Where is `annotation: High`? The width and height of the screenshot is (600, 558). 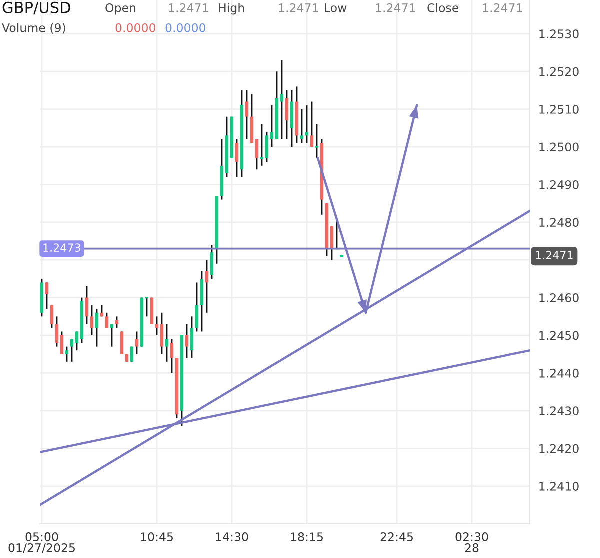
annotation: High is located at coordinates (231, 9).